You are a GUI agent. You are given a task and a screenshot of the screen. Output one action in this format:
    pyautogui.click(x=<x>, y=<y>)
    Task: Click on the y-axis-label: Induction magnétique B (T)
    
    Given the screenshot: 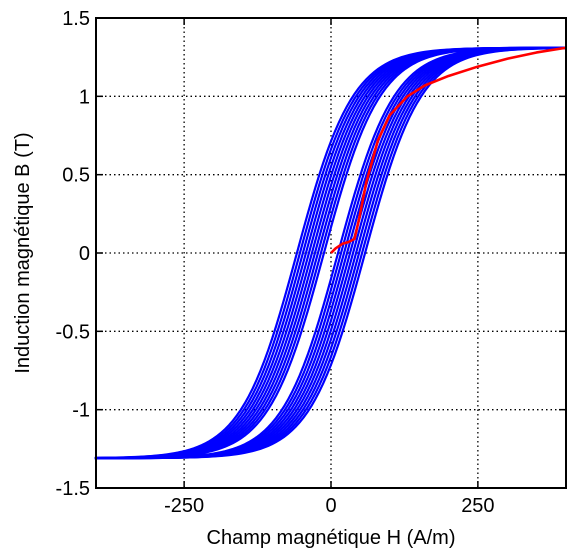 What is the action you would take?
    pyautogui.click(x=23, y=252)
    